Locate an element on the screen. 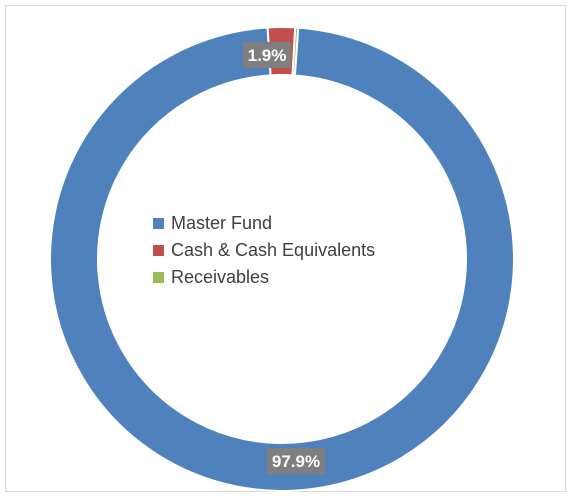  data-label-text: 97.9% is located at coordinates (296, 461).